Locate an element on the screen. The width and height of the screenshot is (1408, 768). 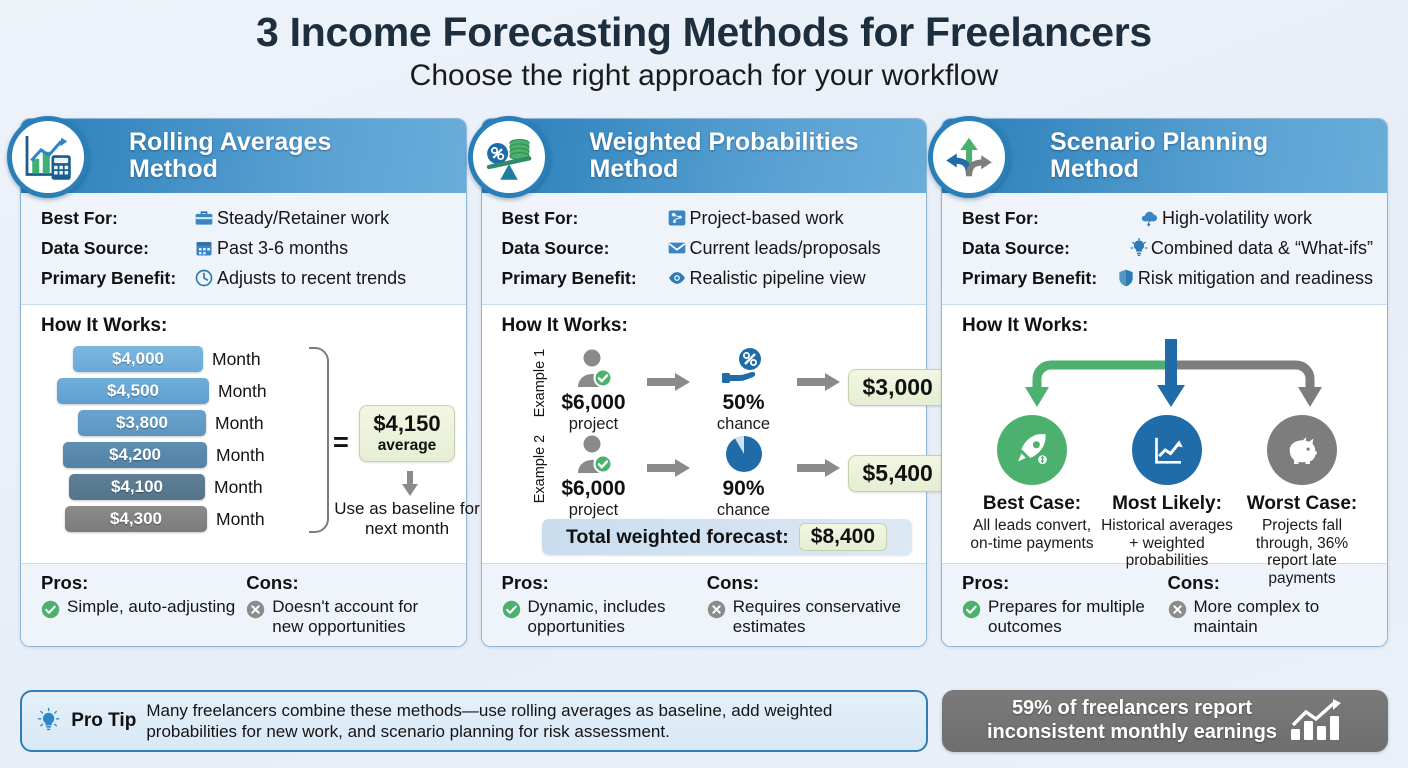
cons-text: Requires conservative estimates is located at coordinates (816, 616).